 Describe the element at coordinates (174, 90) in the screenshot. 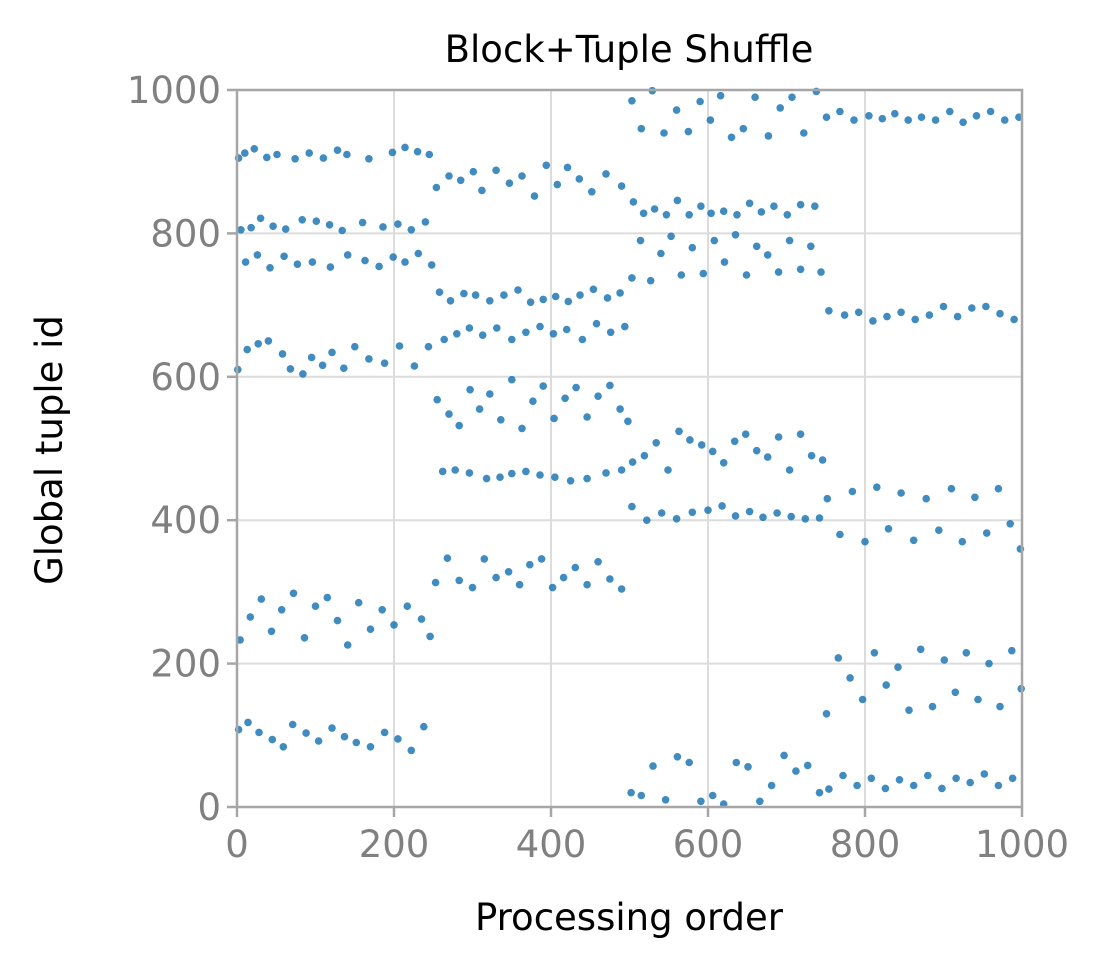

I see `y-tick-label: 1000` at that location.